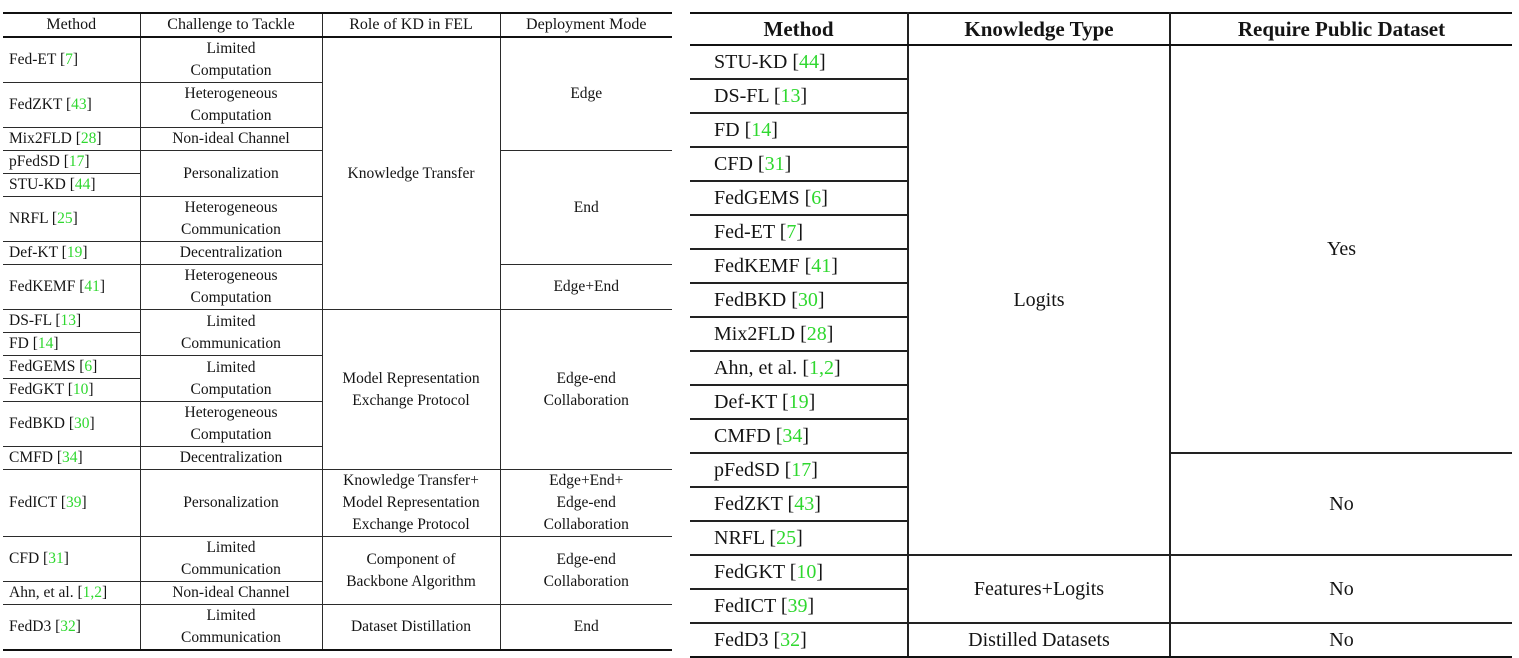 The image size is (1519, 658). I want to click on citation-number: 44, so click(809, 62).